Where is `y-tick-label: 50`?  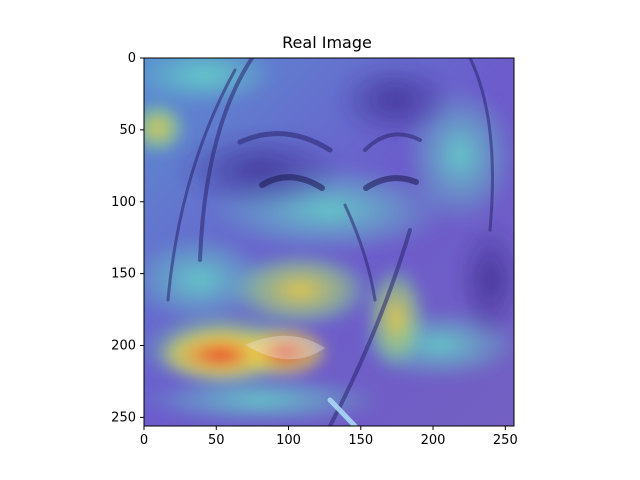 y-tick-label: 50 is located at coordinates (127, 130).